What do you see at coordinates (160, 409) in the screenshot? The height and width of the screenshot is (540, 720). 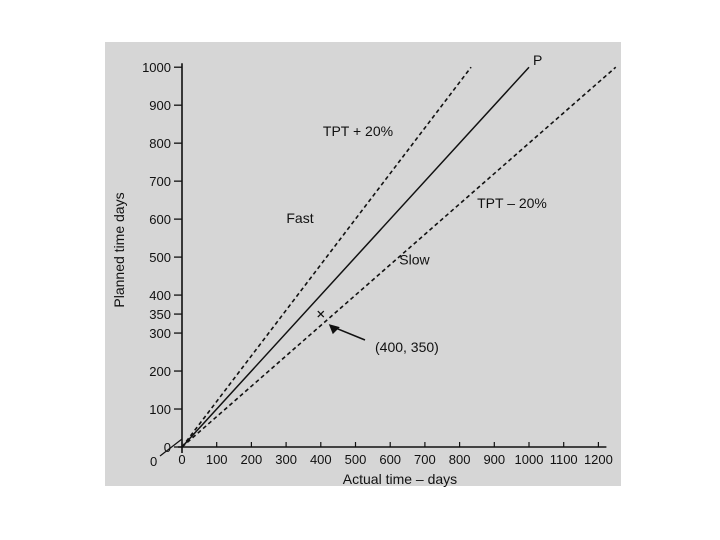 I see `y-tick-label: 100` at bounding box center [160, 409].